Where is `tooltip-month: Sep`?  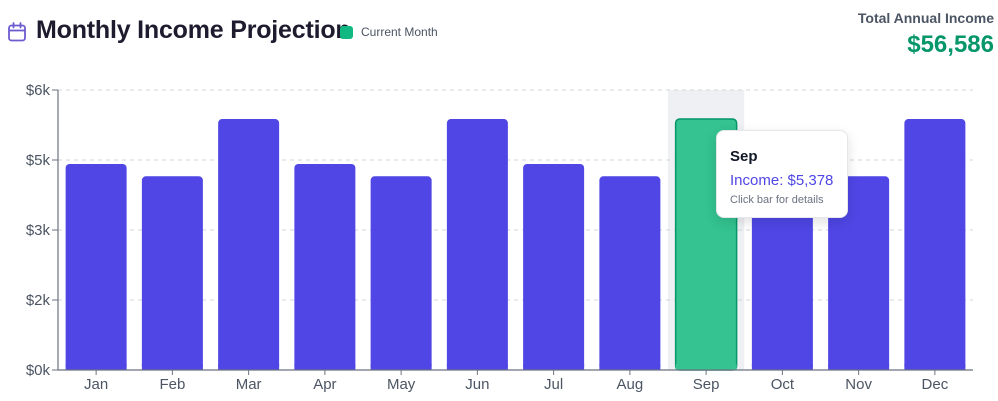
tooltip-month: Sep is located at coordinates (744, 156).